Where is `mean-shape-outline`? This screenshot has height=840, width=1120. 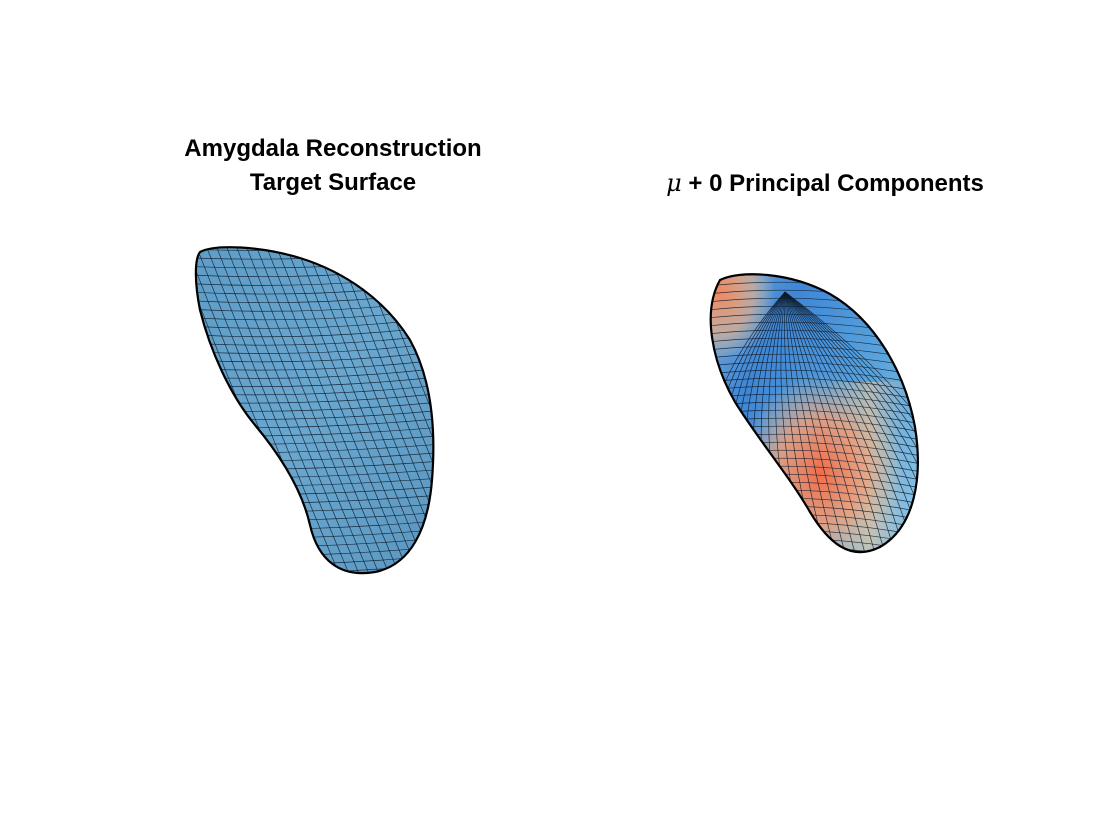 mean-shape-outline is located at coordinates (814, 413).